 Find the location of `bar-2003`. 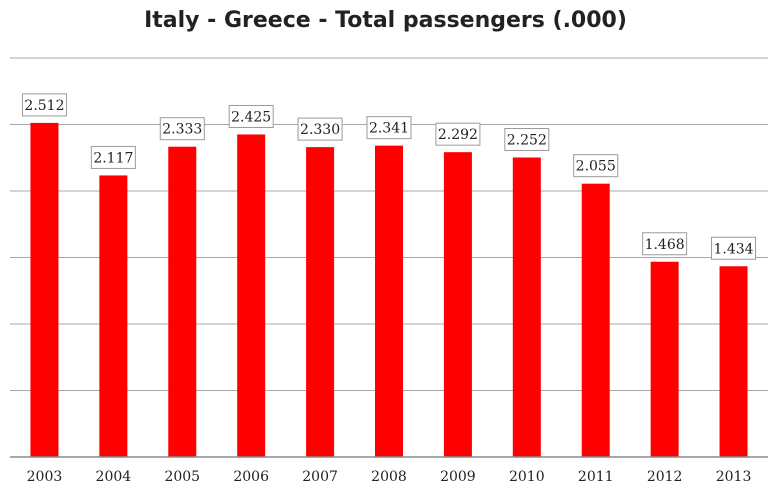

bar-2003 is located at coordinates (44, 290).